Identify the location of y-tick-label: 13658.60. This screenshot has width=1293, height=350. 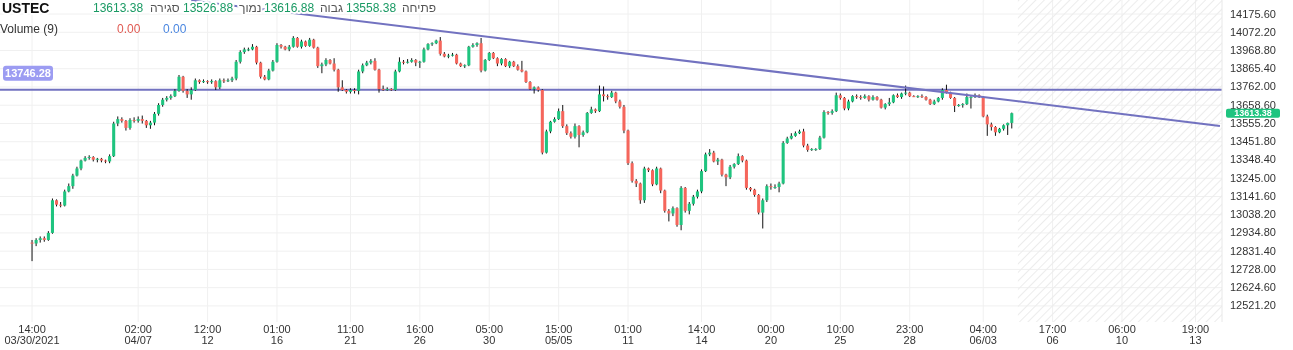
(1253, 104).